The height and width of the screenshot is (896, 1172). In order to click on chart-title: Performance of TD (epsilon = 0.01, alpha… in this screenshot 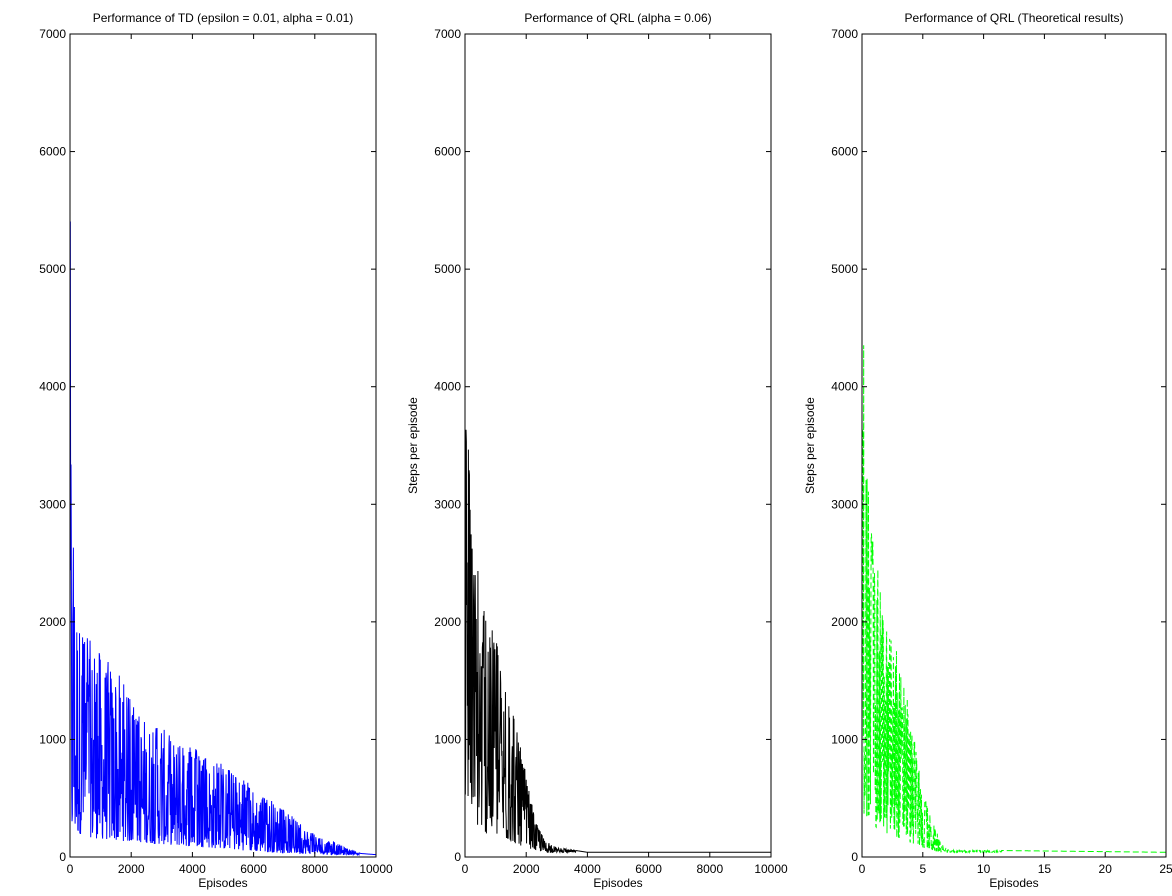, I will do `click(223, 18)`.